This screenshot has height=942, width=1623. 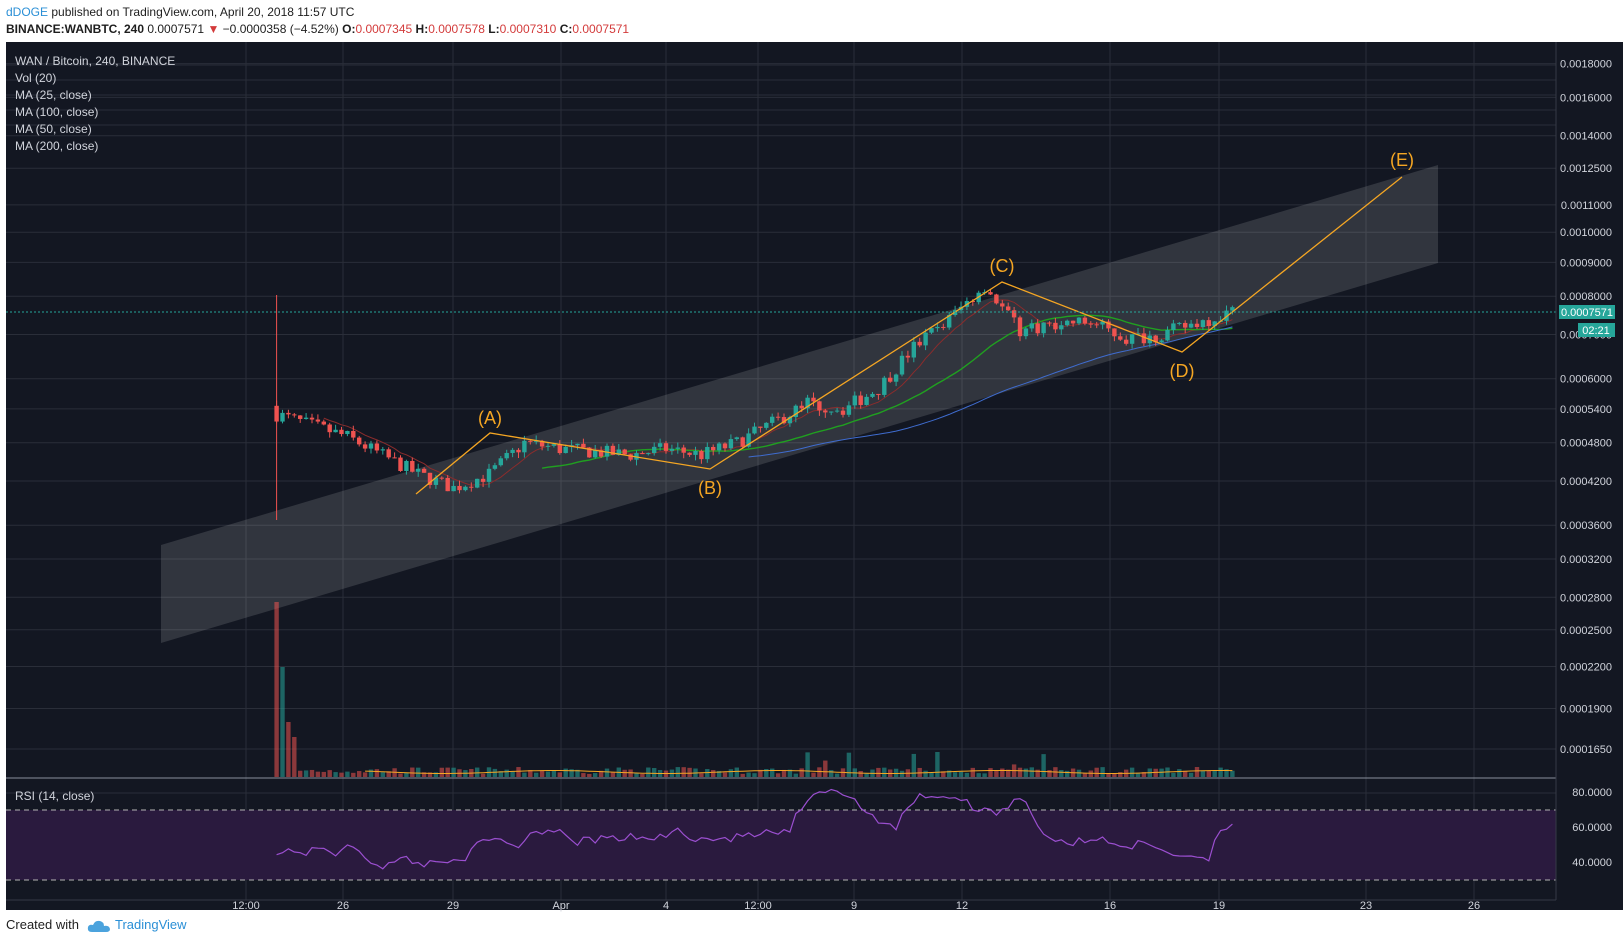 What do you see at coordinates (27, 12) in the screenshot?
I see `author-link: dDOGE` at bounding box center [27, 12].